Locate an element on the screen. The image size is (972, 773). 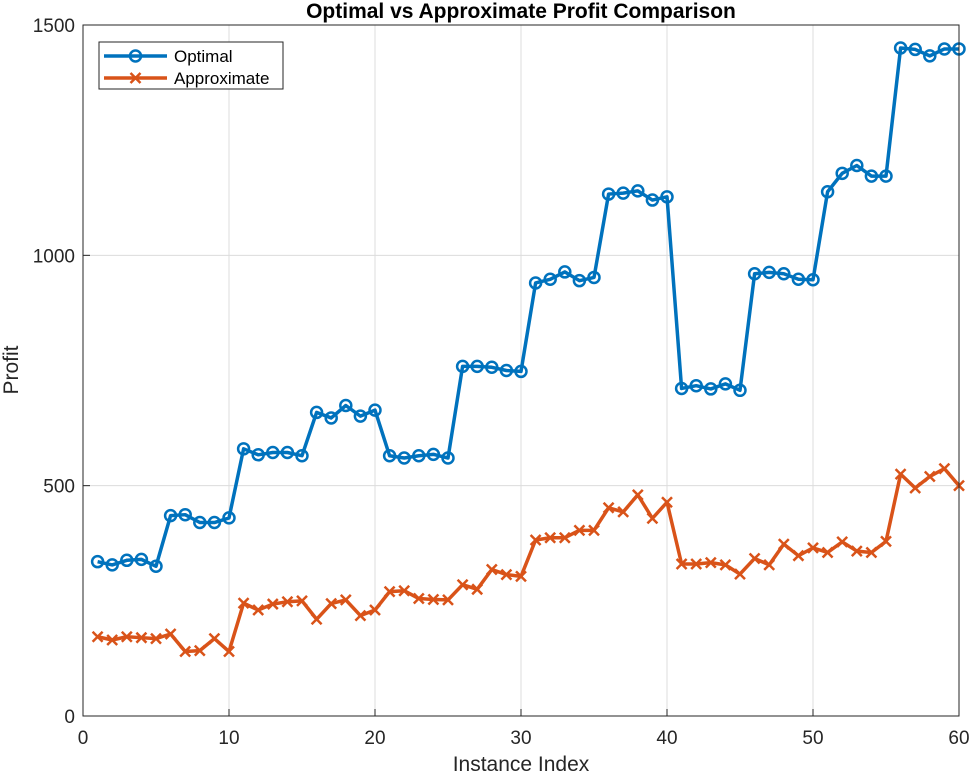
x-axis-label: Instance Index is located at coordinates (521, 763).